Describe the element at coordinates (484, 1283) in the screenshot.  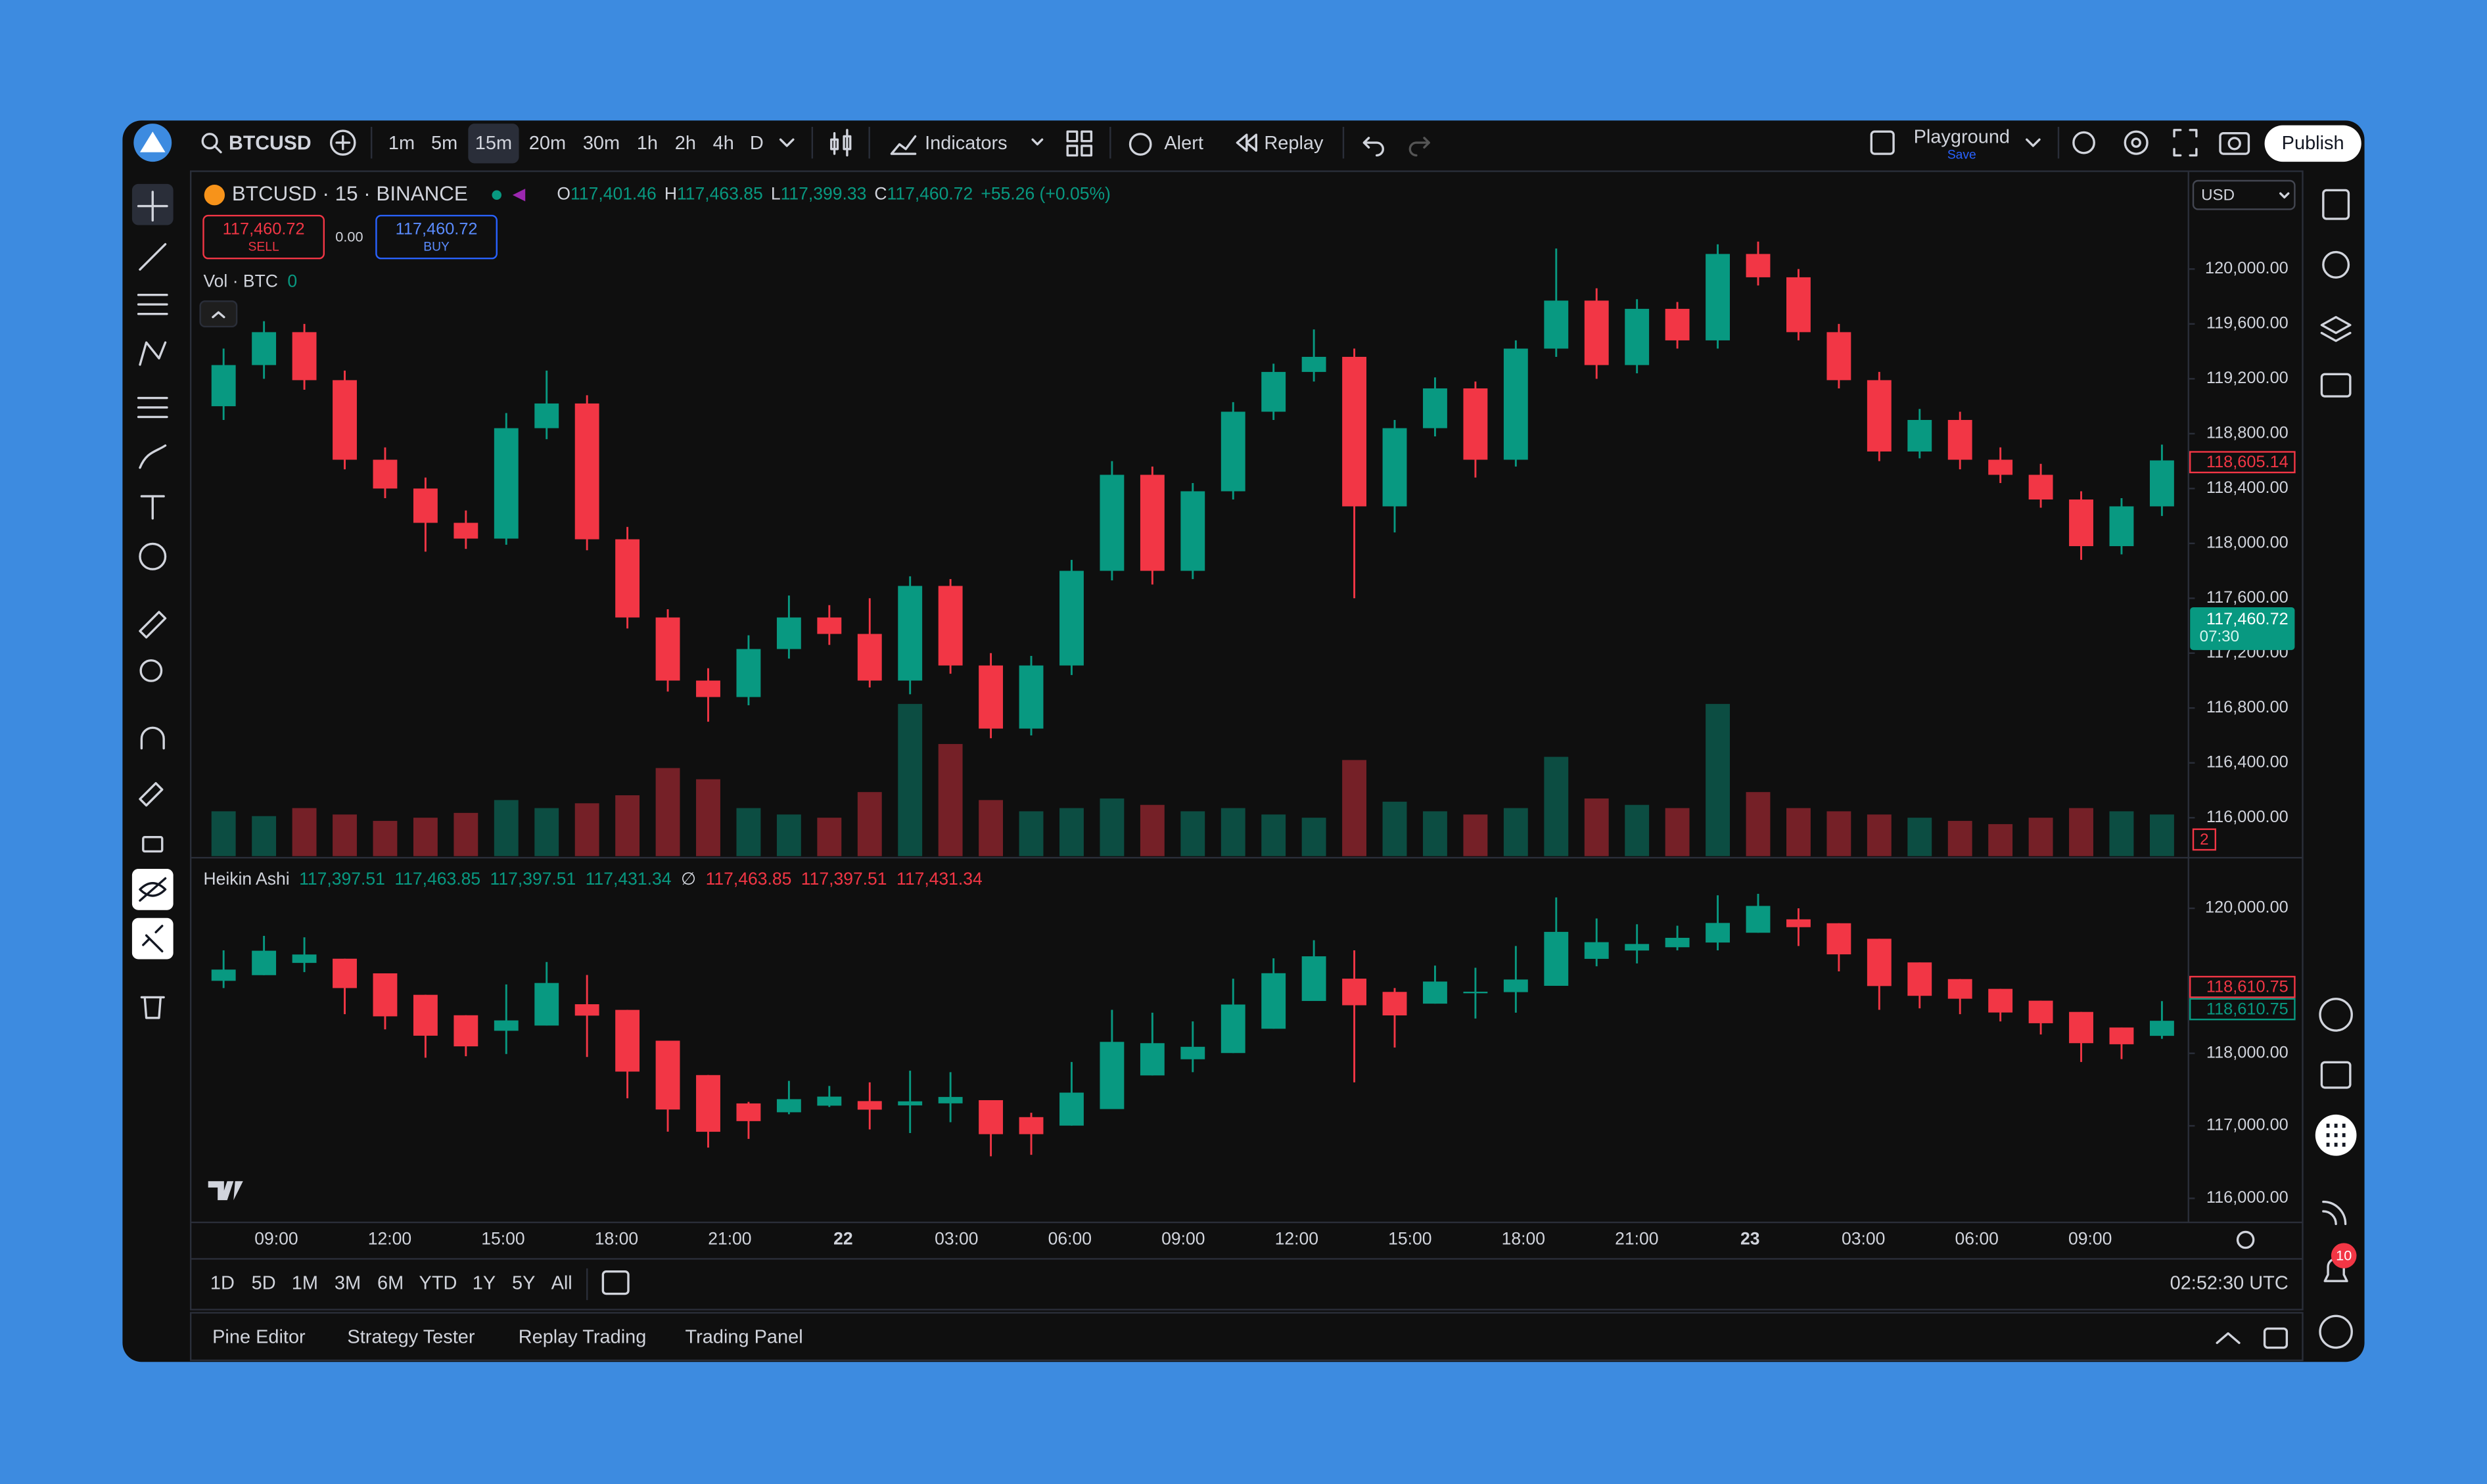
I see `range-button: 1Y` at that location.